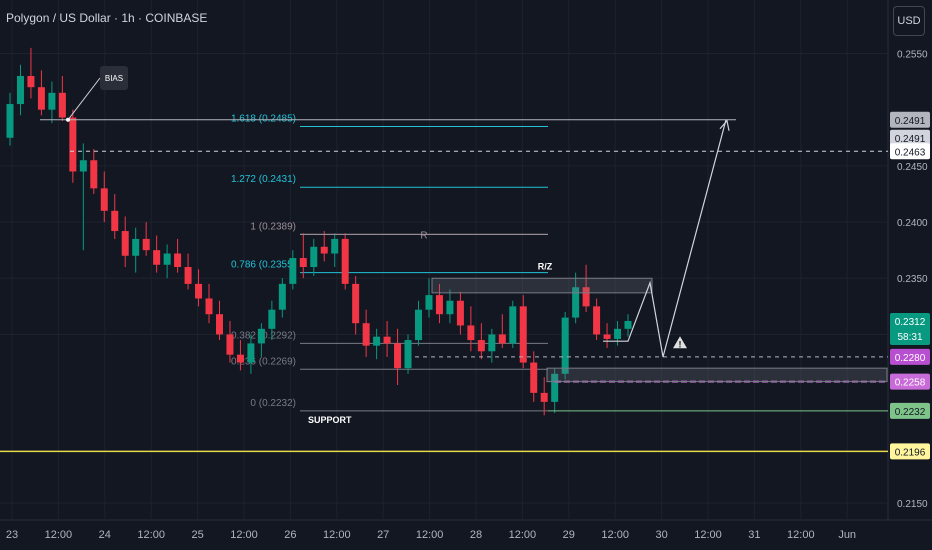 The width and height of the screenshot is (932, 550). What do you see at coordinates (909, 21) in the screenshot?
I see `currency-button: USD` at bounding box center [909, 21].